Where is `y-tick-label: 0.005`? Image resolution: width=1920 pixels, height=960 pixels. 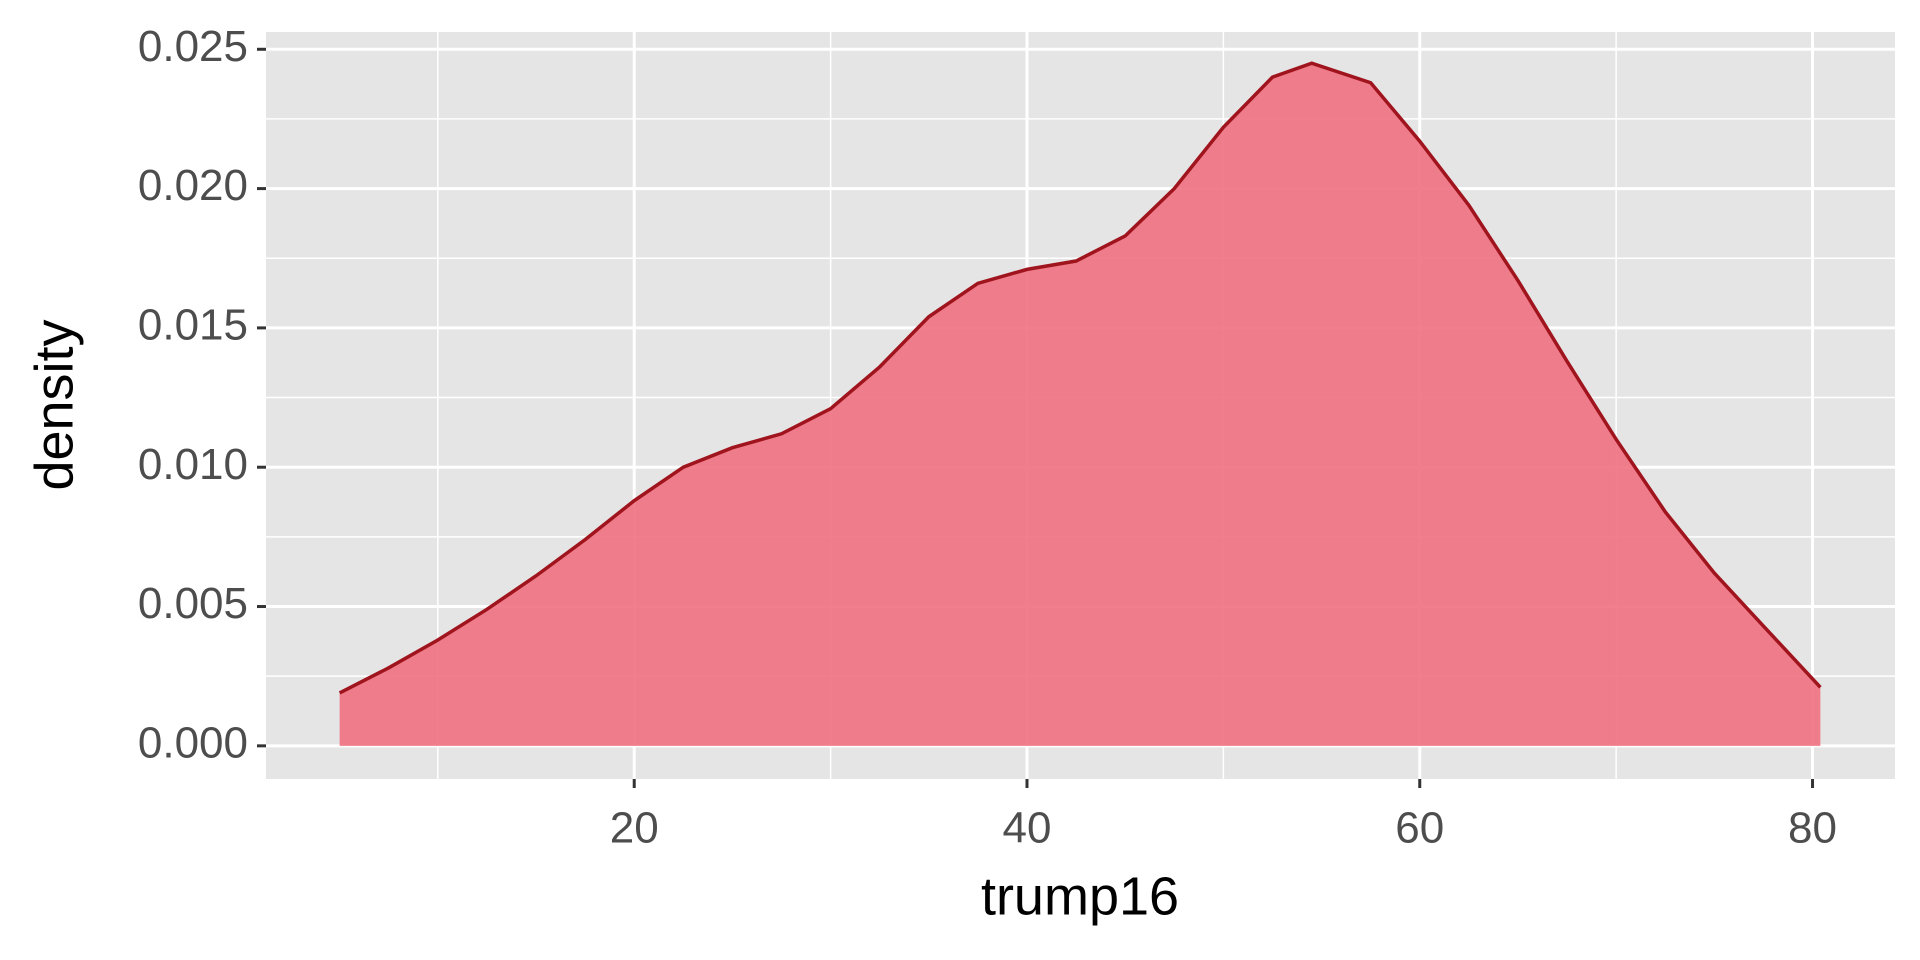
y-tick-label: 0.005 is located at coordinates (193, 603).